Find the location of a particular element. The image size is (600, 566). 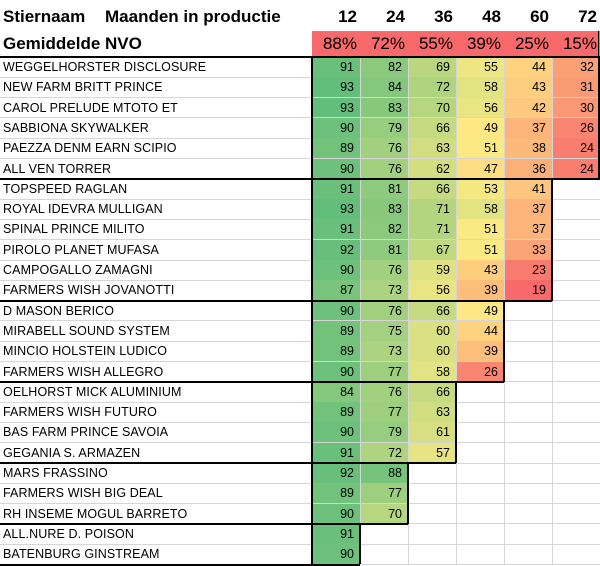

data-cell-24: 73 is located at coordinates (384, 290).